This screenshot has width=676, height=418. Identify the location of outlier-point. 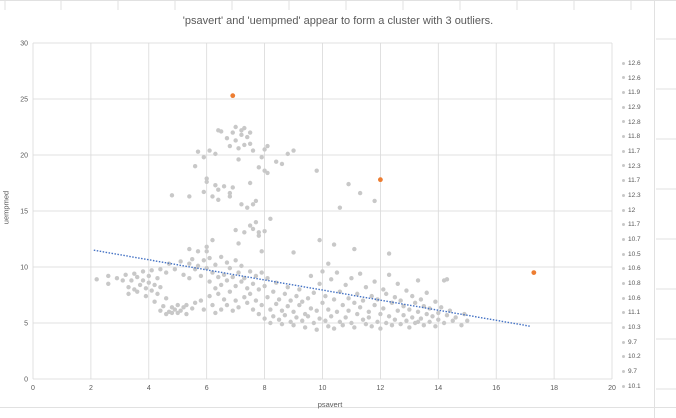
(233, 96).